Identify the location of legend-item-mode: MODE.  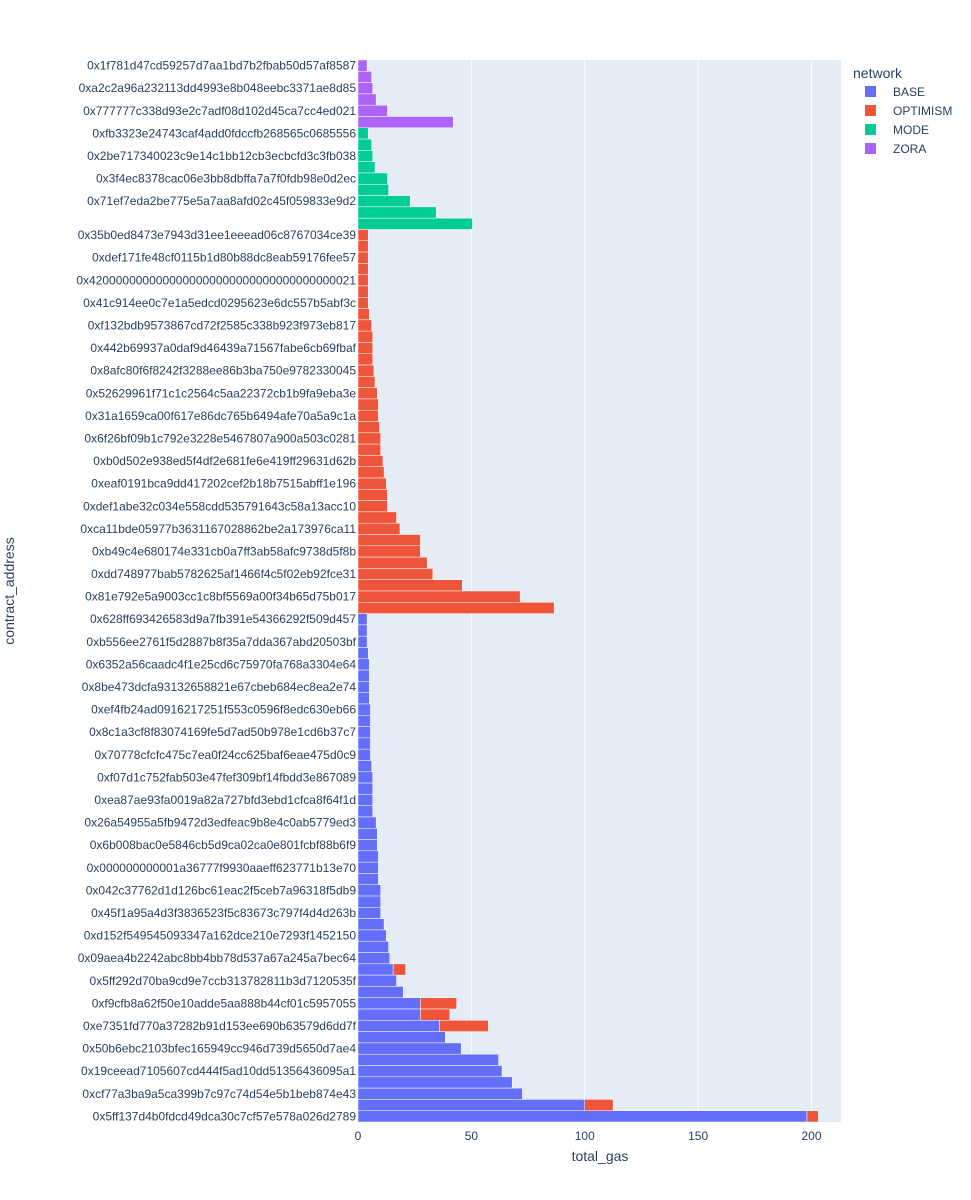
(897, 130).